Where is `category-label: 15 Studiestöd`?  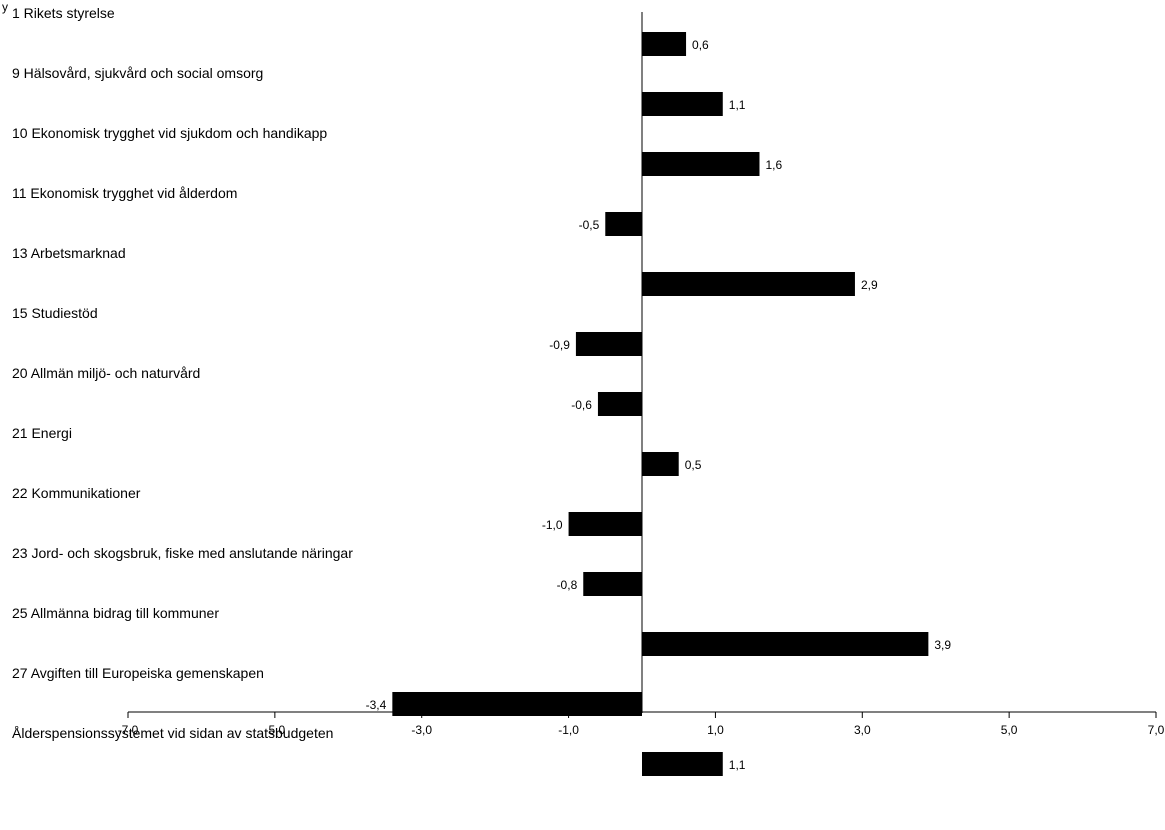 category-label: 15 Studiestöd is located at coordinates (55, 313).